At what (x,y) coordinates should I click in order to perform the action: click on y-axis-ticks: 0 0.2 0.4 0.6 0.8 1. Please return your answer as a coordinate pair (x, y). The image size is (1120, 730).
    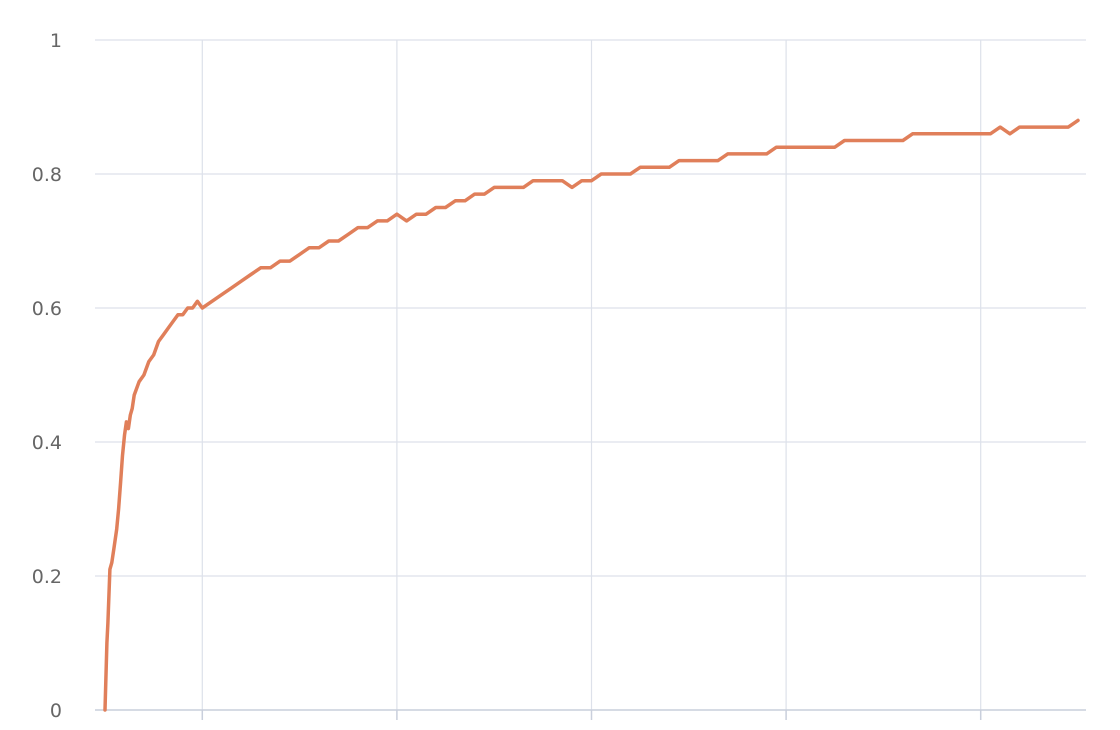
    Looking at the image, I should click on (47, 376).